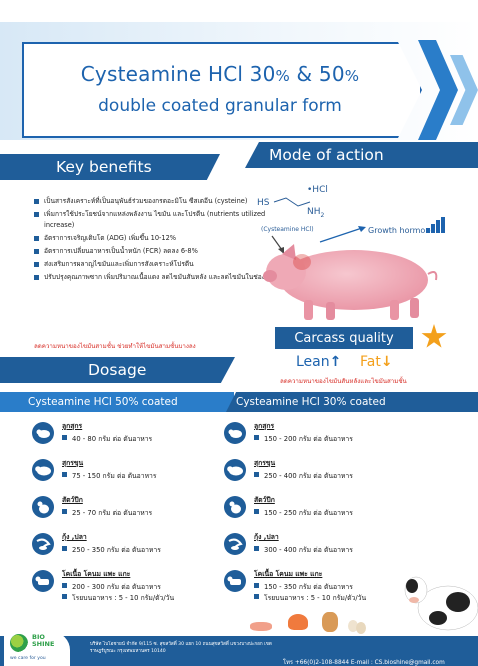  I want to click on molecule-hs-label: HS, so click(263, 203).